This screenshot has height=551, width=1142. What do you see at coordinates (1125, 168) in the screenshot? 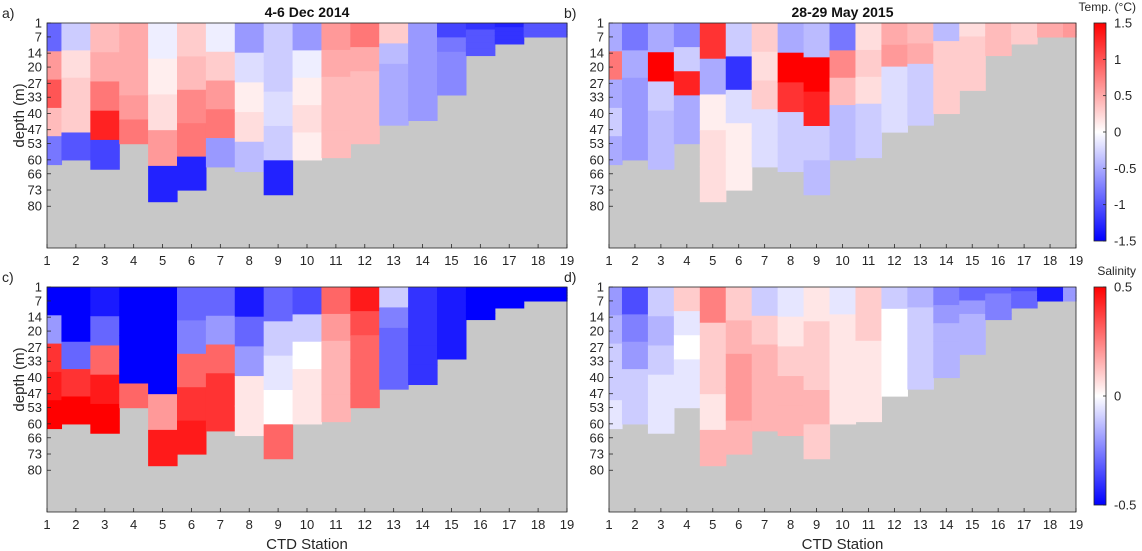
I see `colorbar-tick-label: -0.5` at bounding box center [1125, 168].